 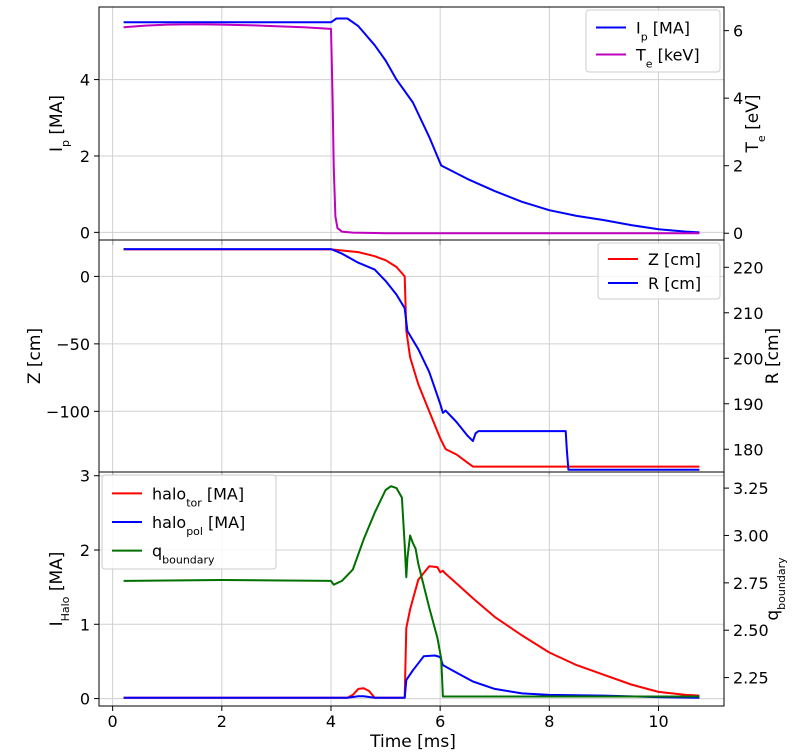 I want to click on y-left-axis-label: Ip [MA], so click(x=59, y=123).